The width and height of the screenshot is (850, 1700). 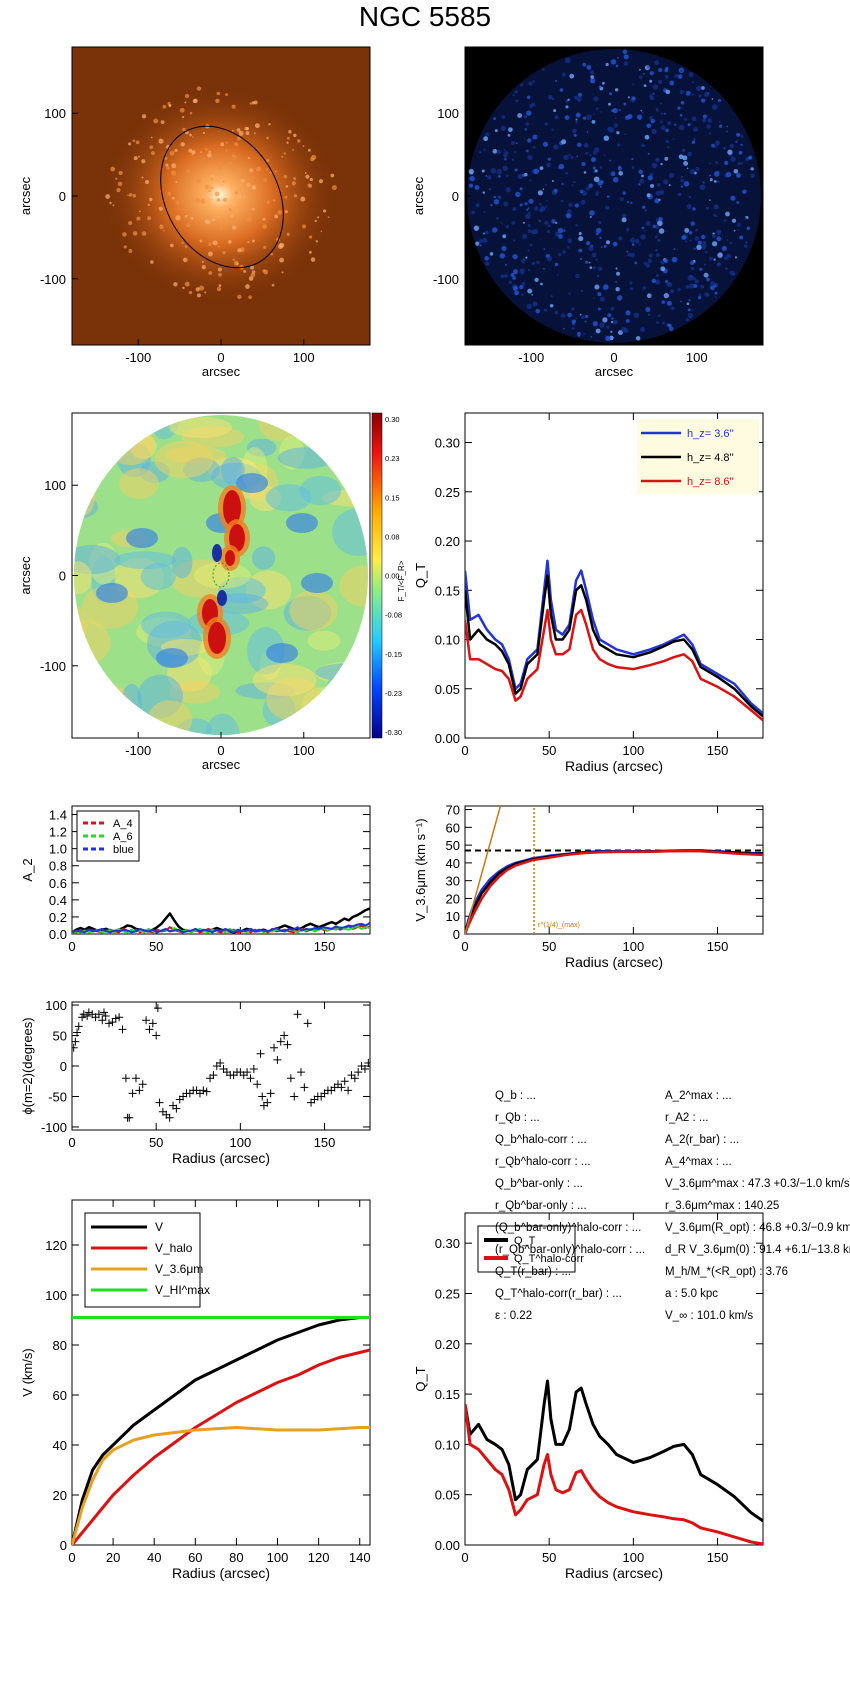 What do you see at coordinates (453, 881) in the screenshot?
I see `v36-ytick-label: 30` at bounding box center [453, 881].